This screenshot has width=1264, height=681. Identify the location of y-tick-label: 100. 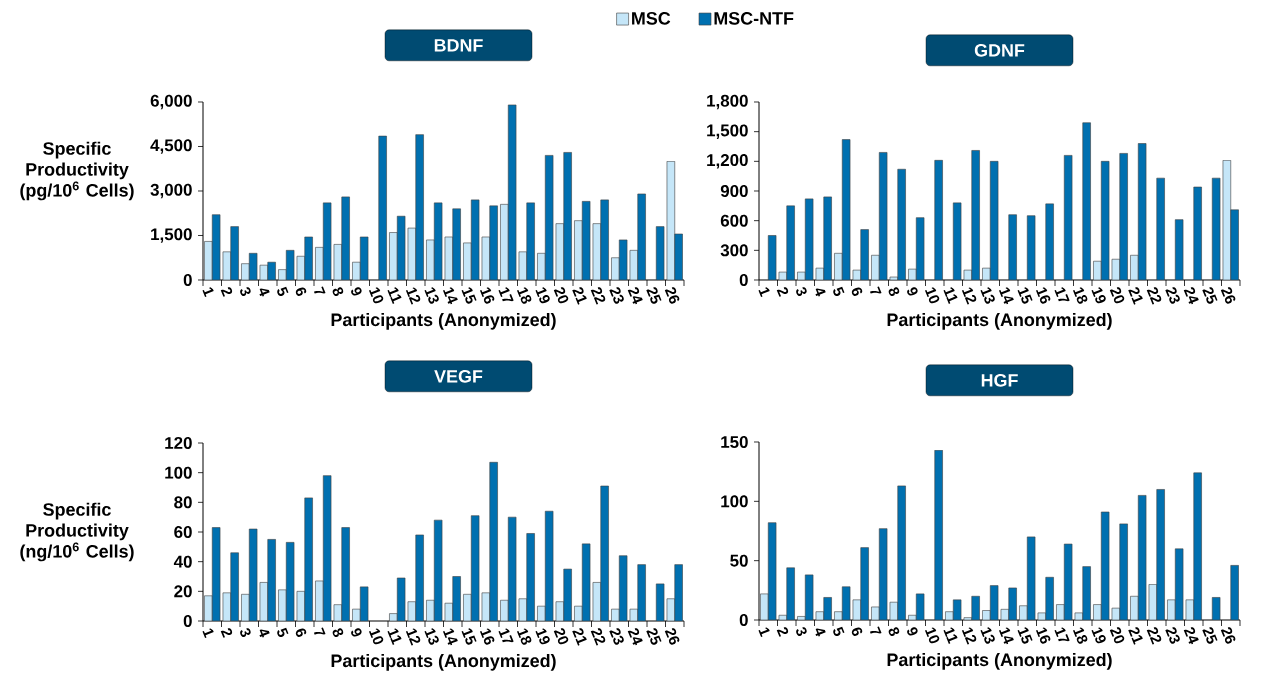
(178, 472).